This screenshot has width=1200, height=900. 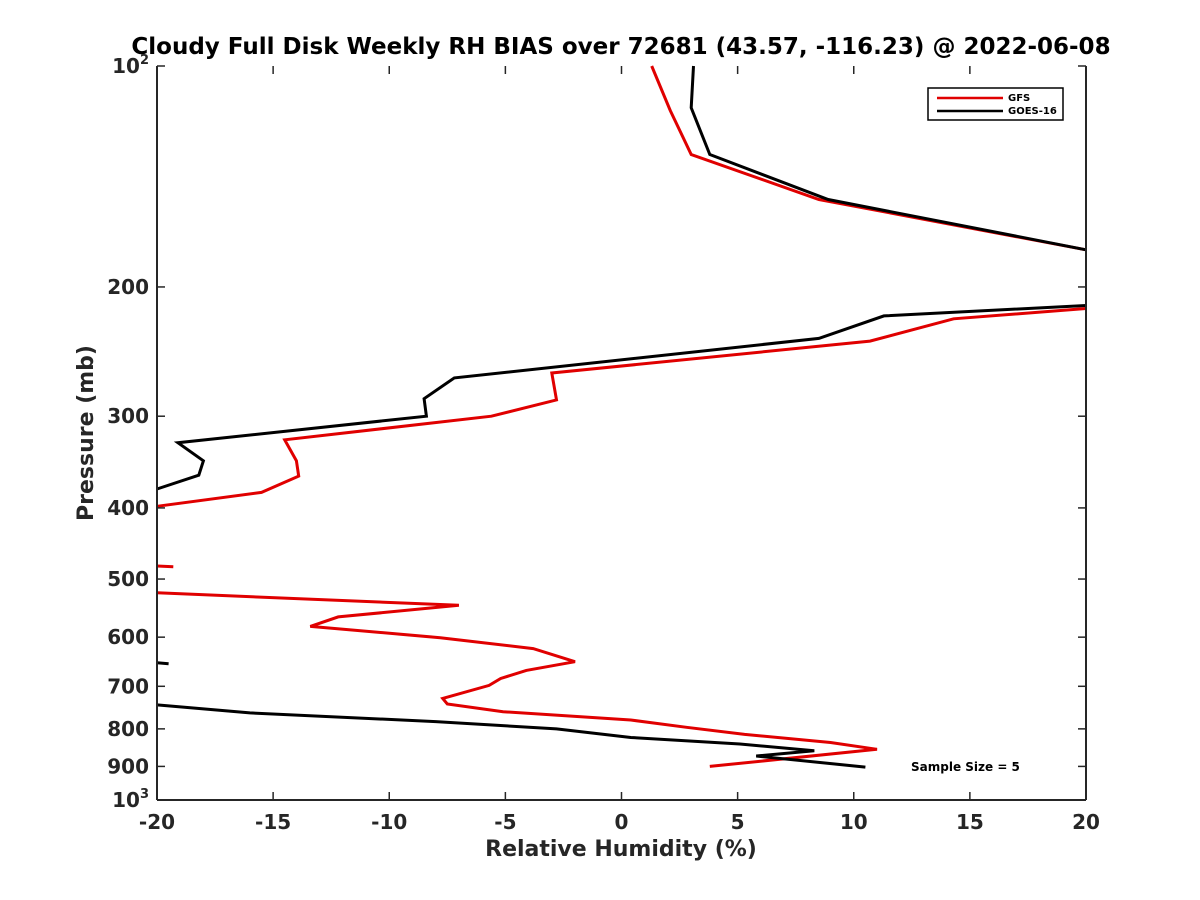 What do you see at coordinates (128, 729) in the screenshot?
I see `y-tick-label: 800` at bounding box center [128, 729].